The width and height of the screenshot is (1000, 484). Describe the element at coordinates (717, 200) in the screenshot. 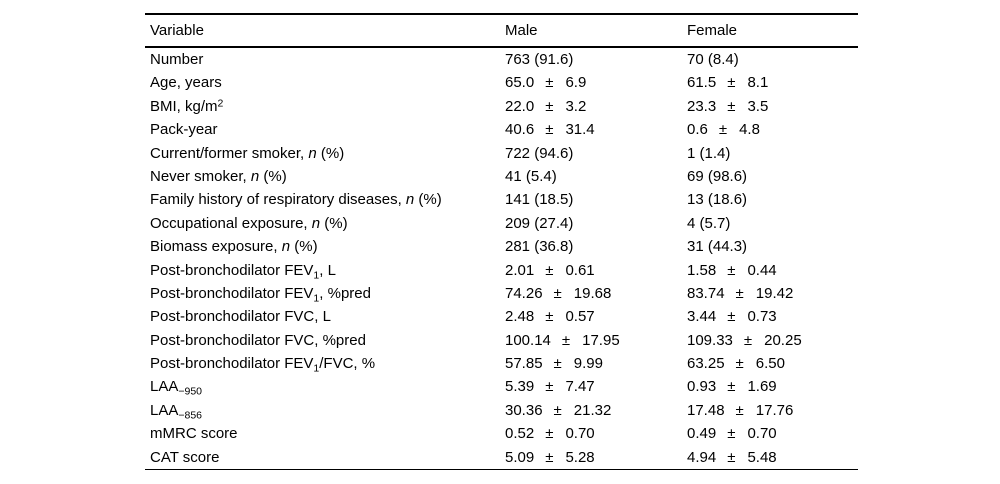

I see `female-value-cell: 13 (18.6)` at that location.